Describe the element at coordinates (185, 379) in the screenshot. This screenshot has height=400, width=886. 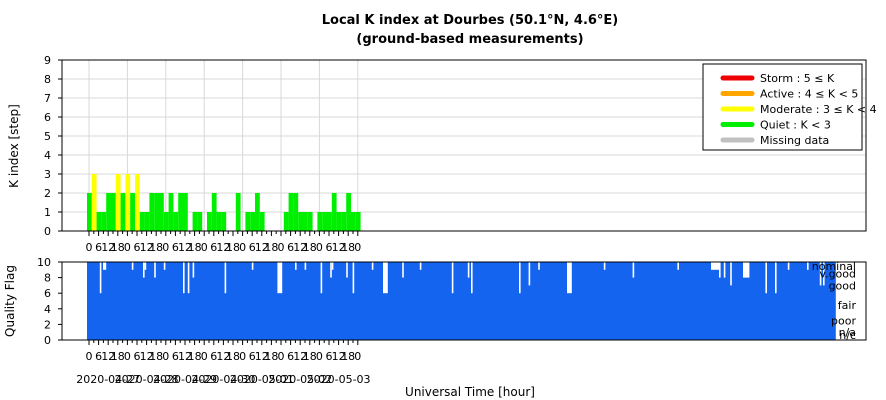
I see `date-label: 2020-04-29` at that location.